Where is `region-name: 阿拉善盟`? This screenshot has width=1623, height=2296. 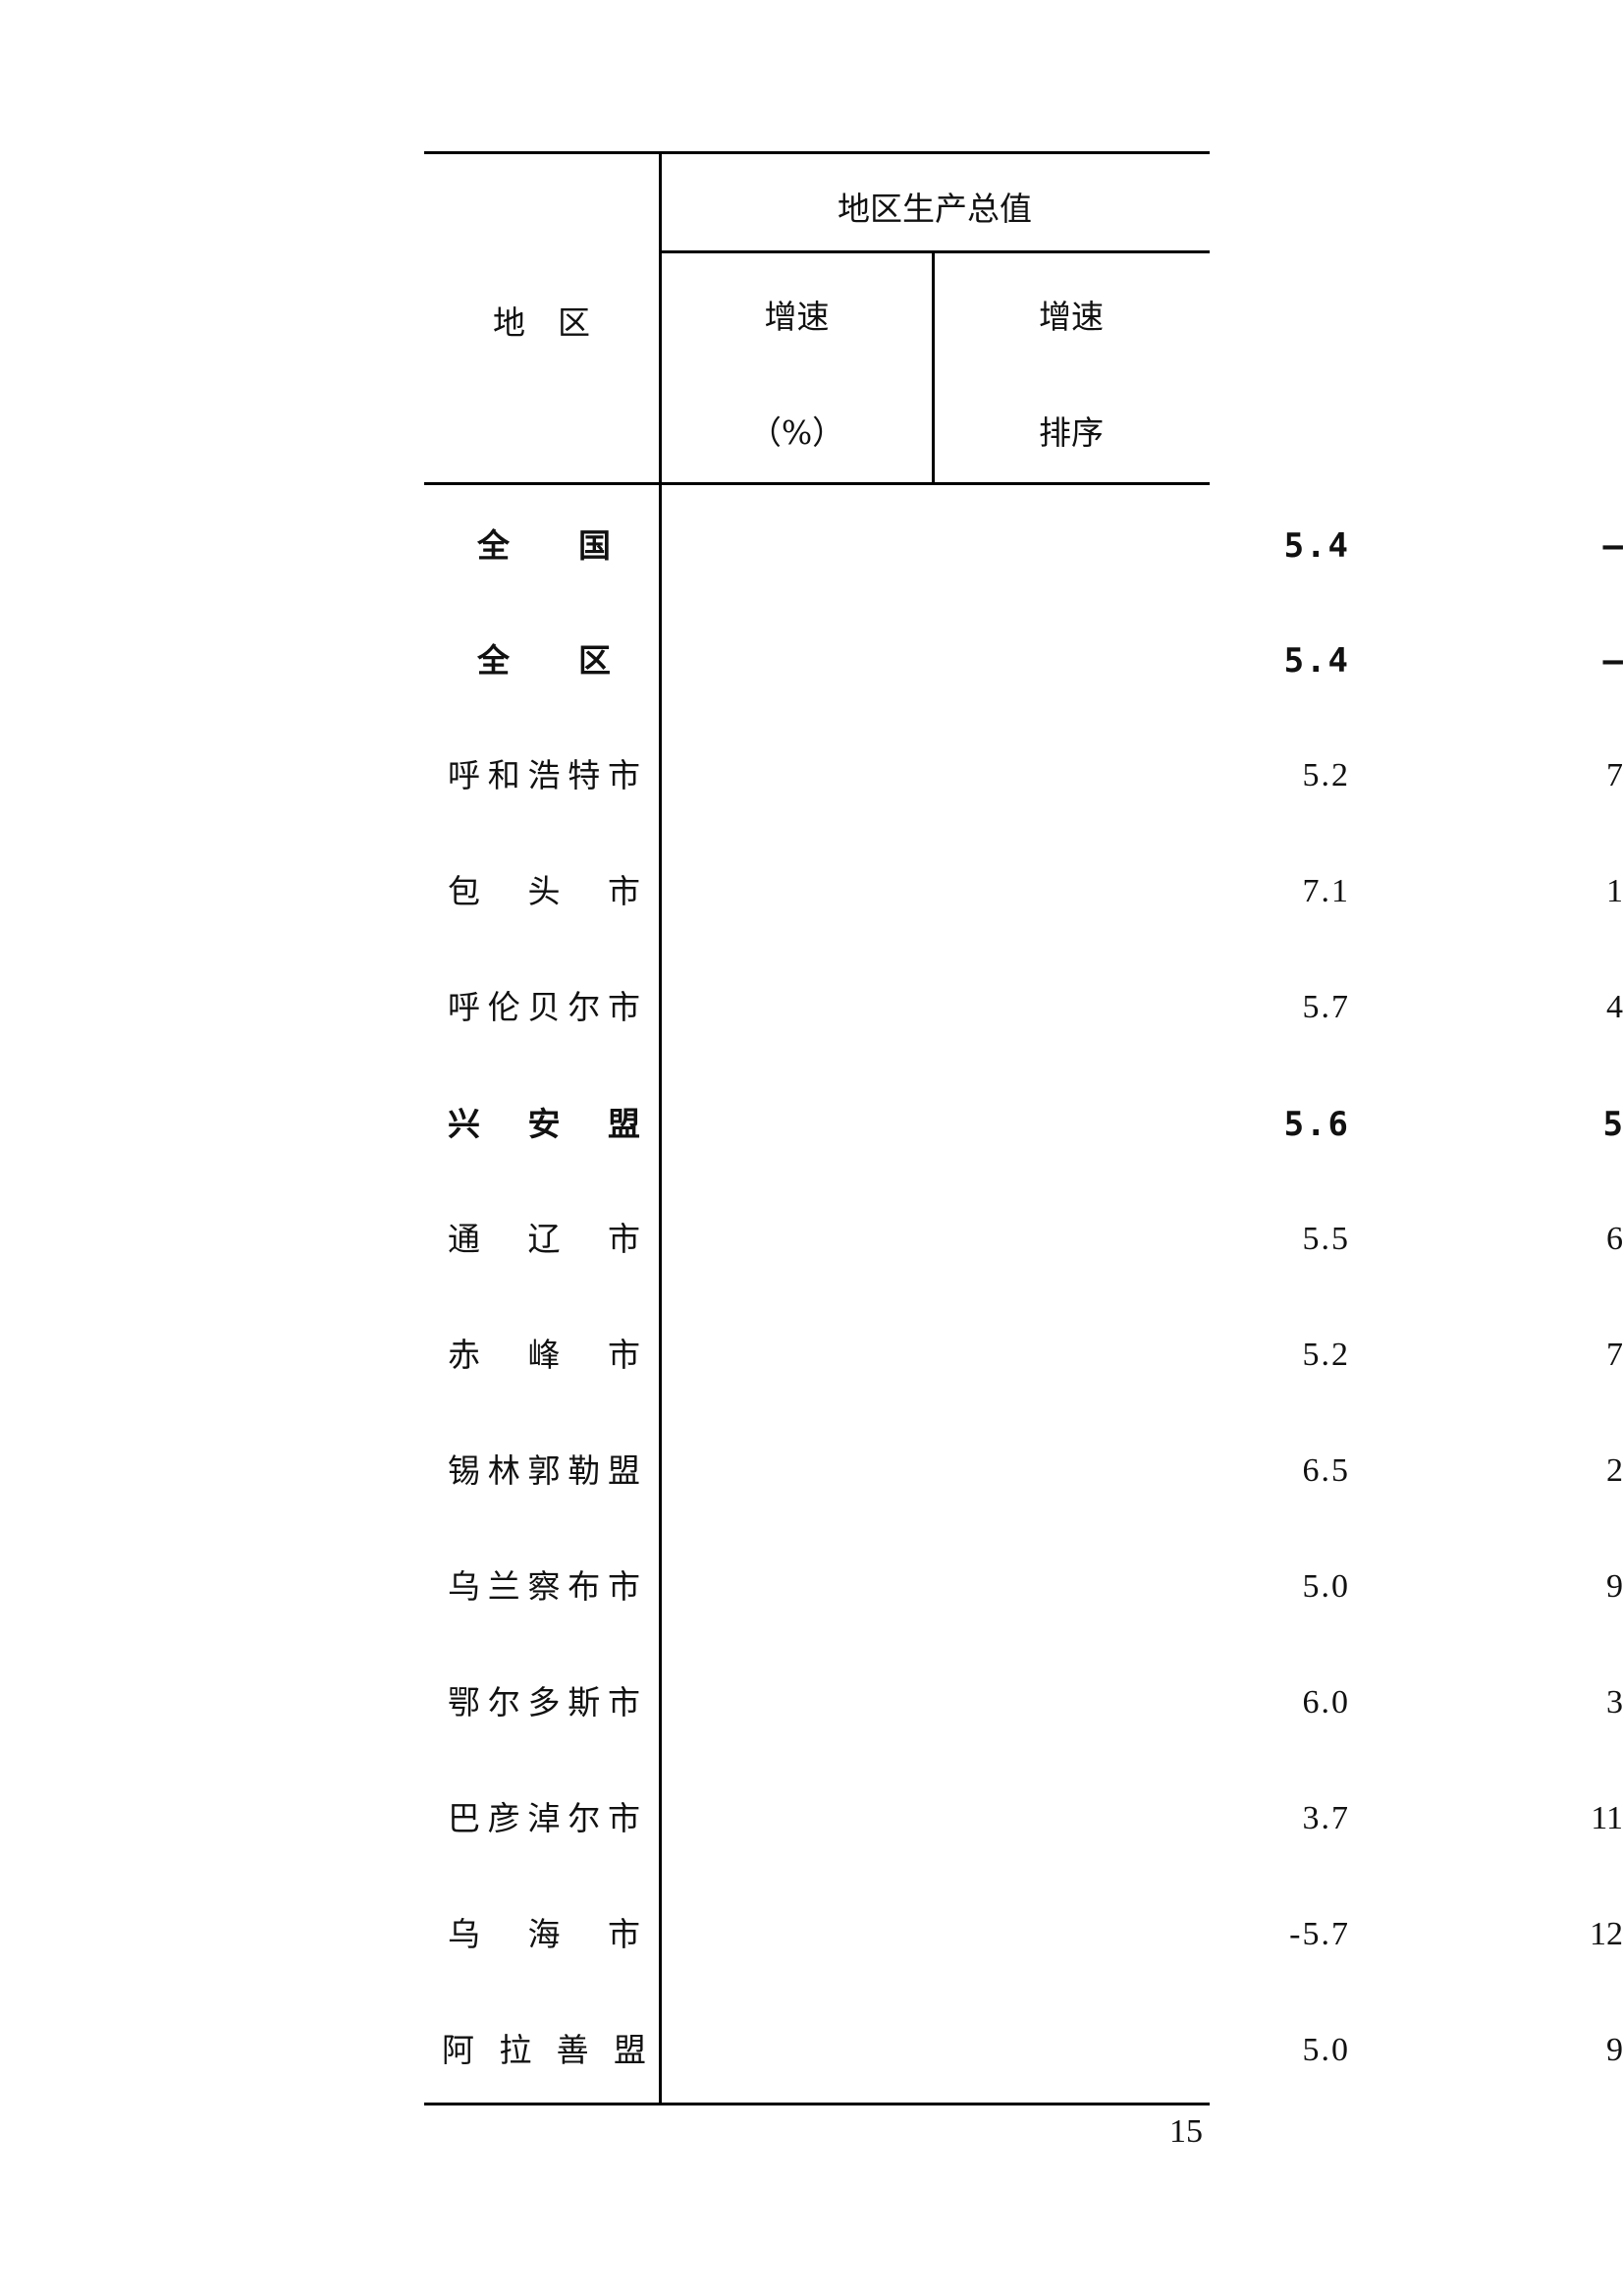 region-name: 阿拉善盟 is located at coordinates (544, 2050).